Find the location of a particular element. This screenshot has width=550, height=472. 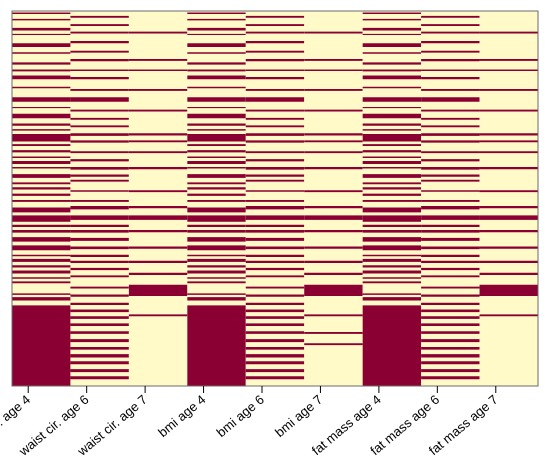

x-tick-label: bmi age 6 is located at coordinates (240, 416).